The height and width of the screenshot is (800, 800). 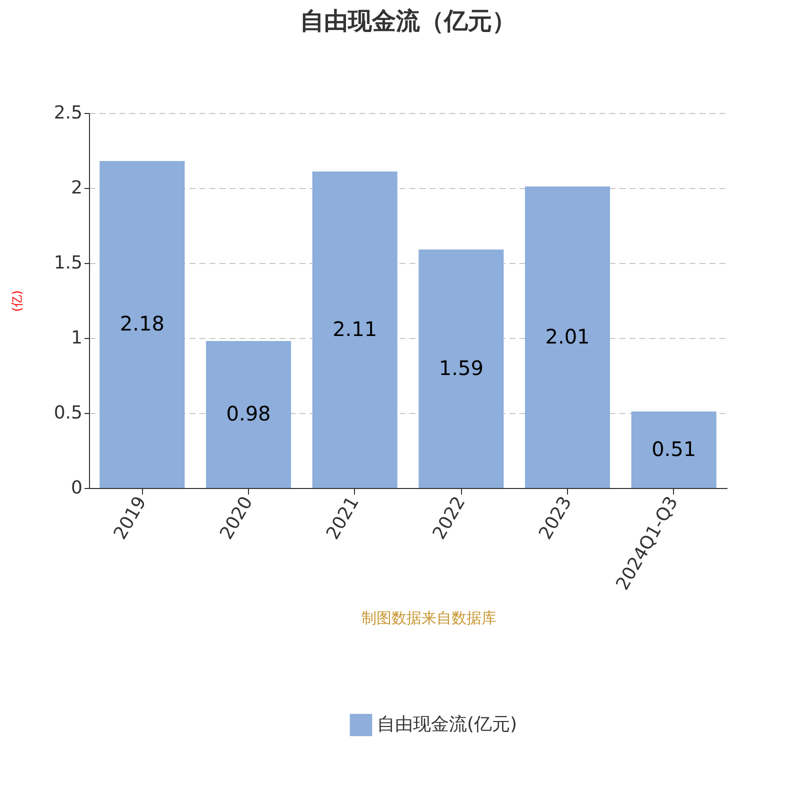 What do you see at coordinates (447, 724) in the screenshot?
I see `legend-label: 自由现金流(亿元)` at bounding box center [447, 724].